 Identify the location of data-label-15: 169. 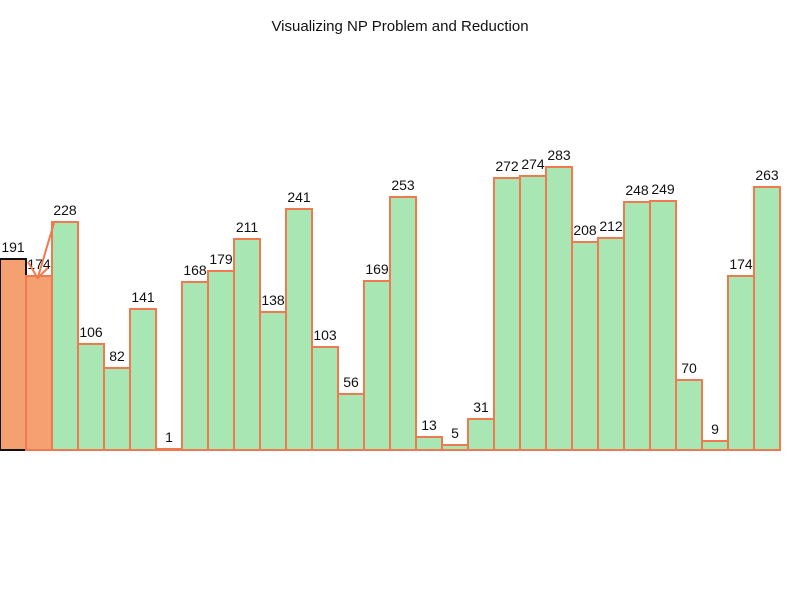
(377, 269).